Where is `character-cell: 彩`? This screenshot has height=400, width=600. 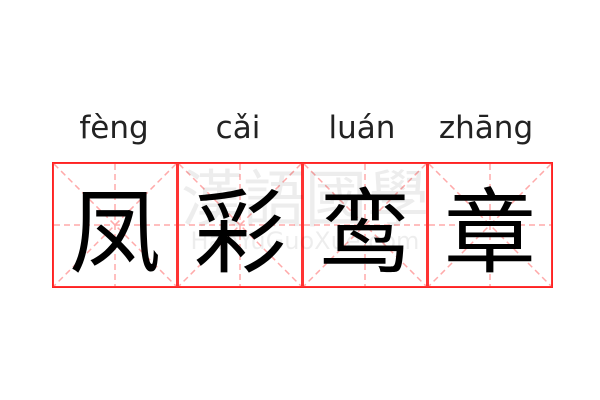 character-cell: 彩 is located at coordinates (239, 225).